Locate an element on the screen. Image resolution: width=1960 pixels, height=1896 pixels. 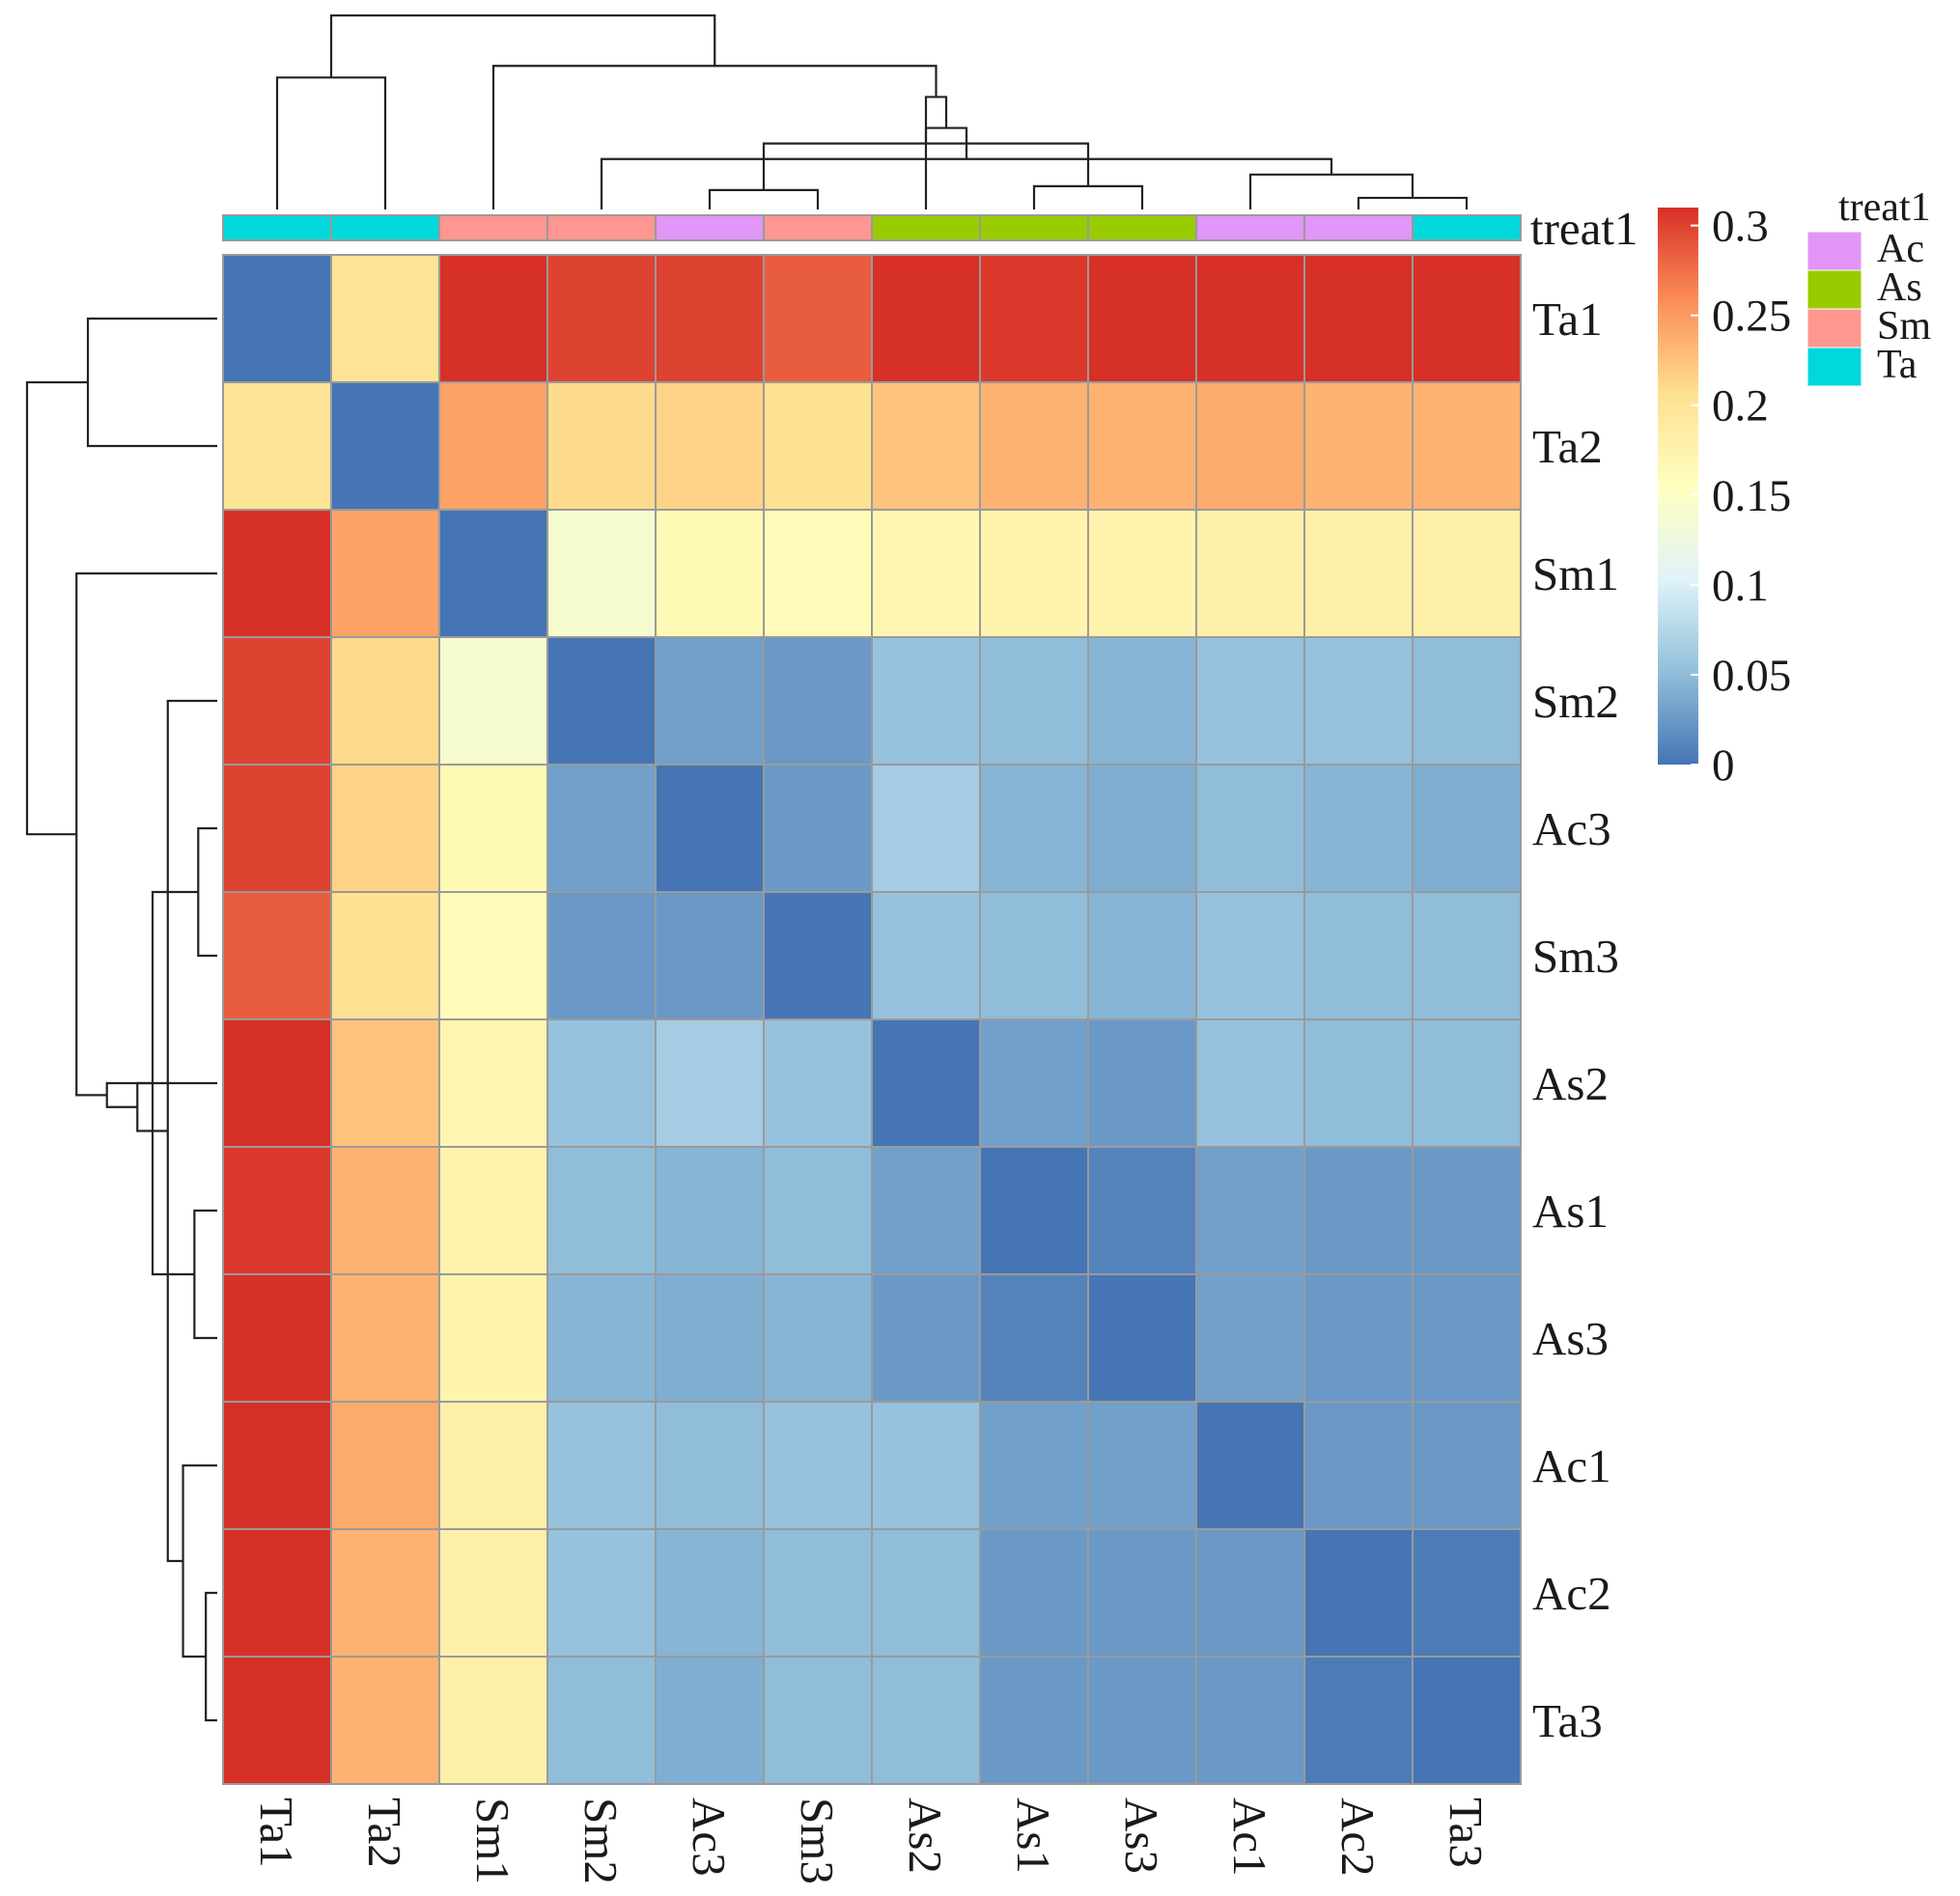
colorbar-tick-label: 0.25 is located at coordinates (1752, 317).